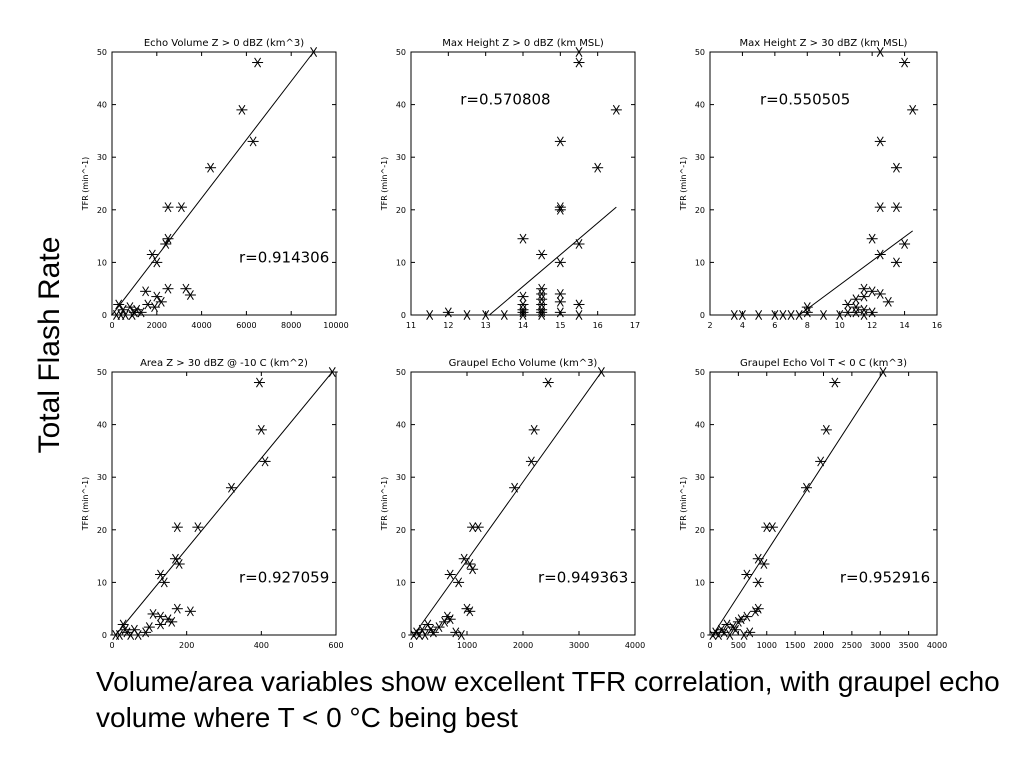 This screenshot has width=1024, height=768. What do you see at coordinates (635, 325) in the screenshot?
I see `x-tick-label: 17` at bounding box center [635, 325].